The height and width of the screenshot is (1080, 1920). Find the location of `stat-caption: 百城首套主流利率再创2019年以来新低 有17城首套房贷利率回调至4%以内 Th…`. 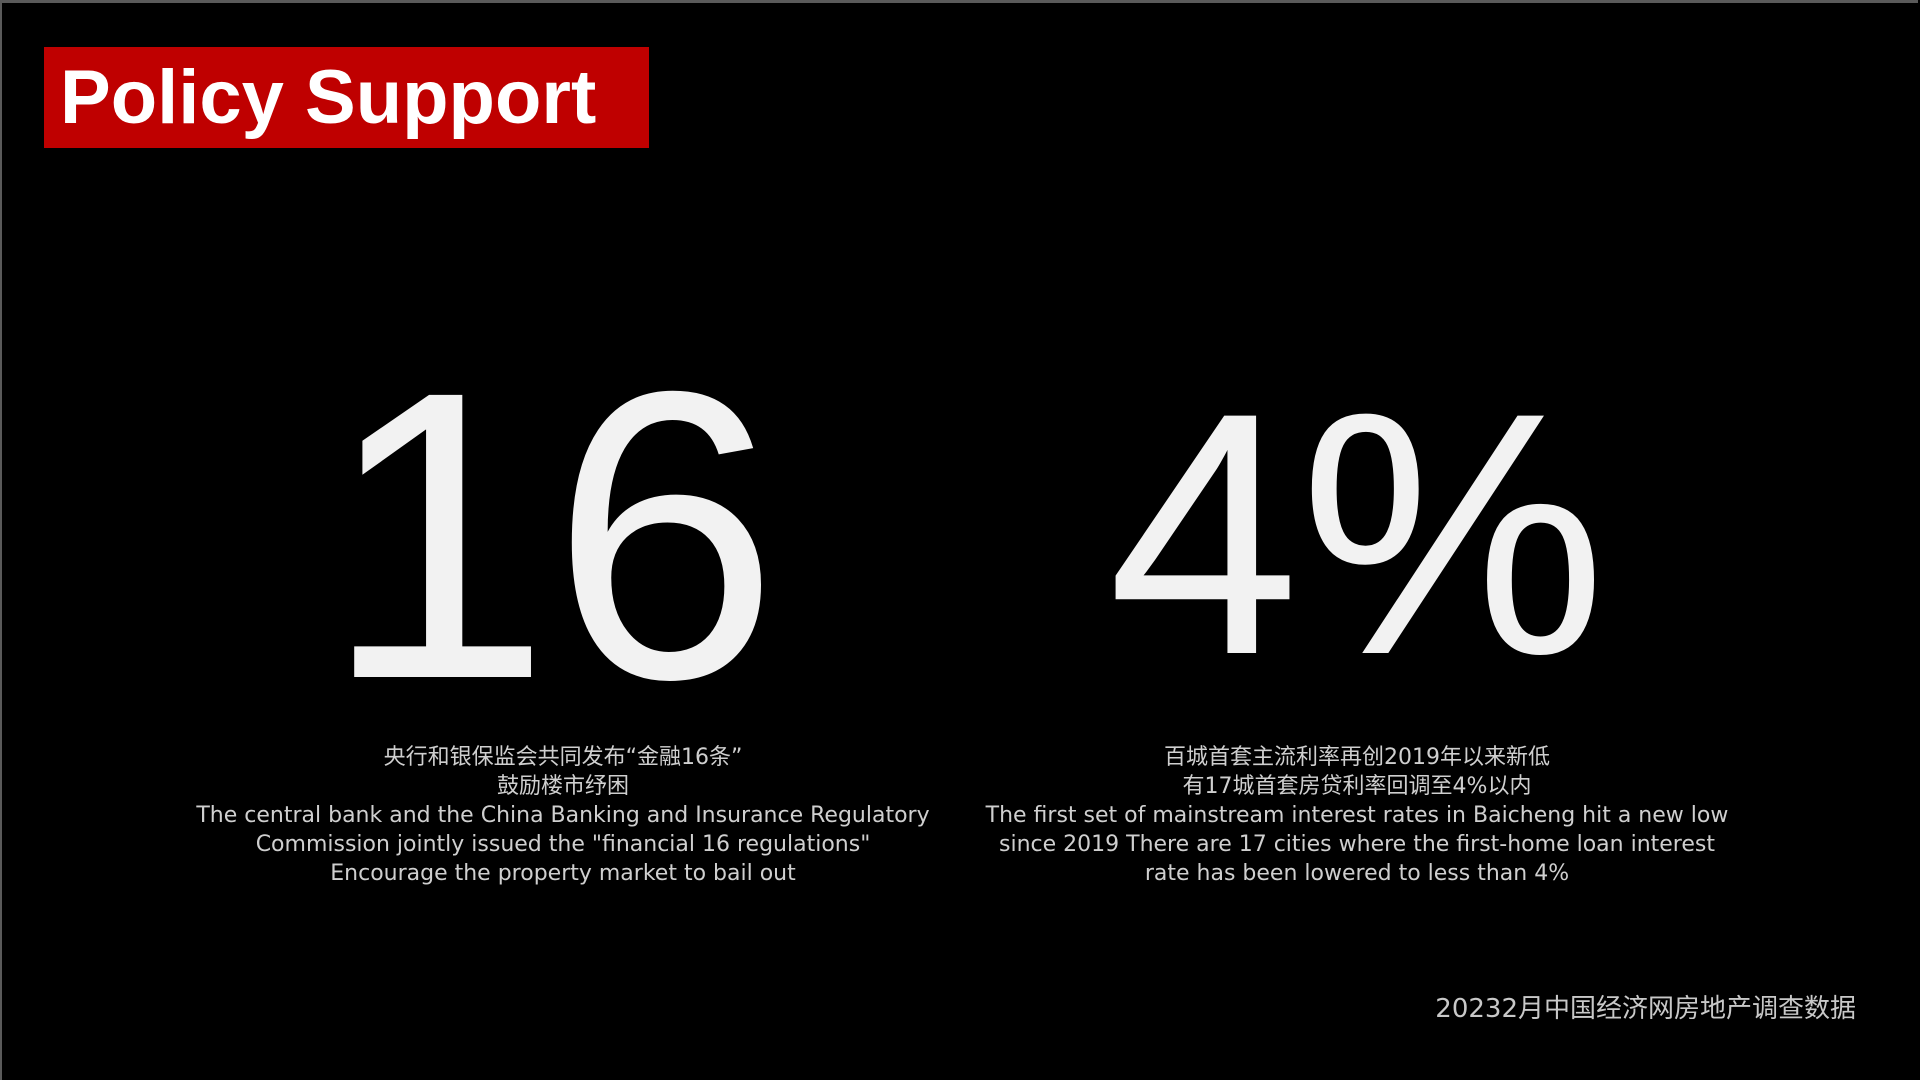

stat-caption: 百城首套主流利率再创2019年以来新低 有17城首套房贷利率回调至4%以内 Th… is located at coordinates (1357, 815).